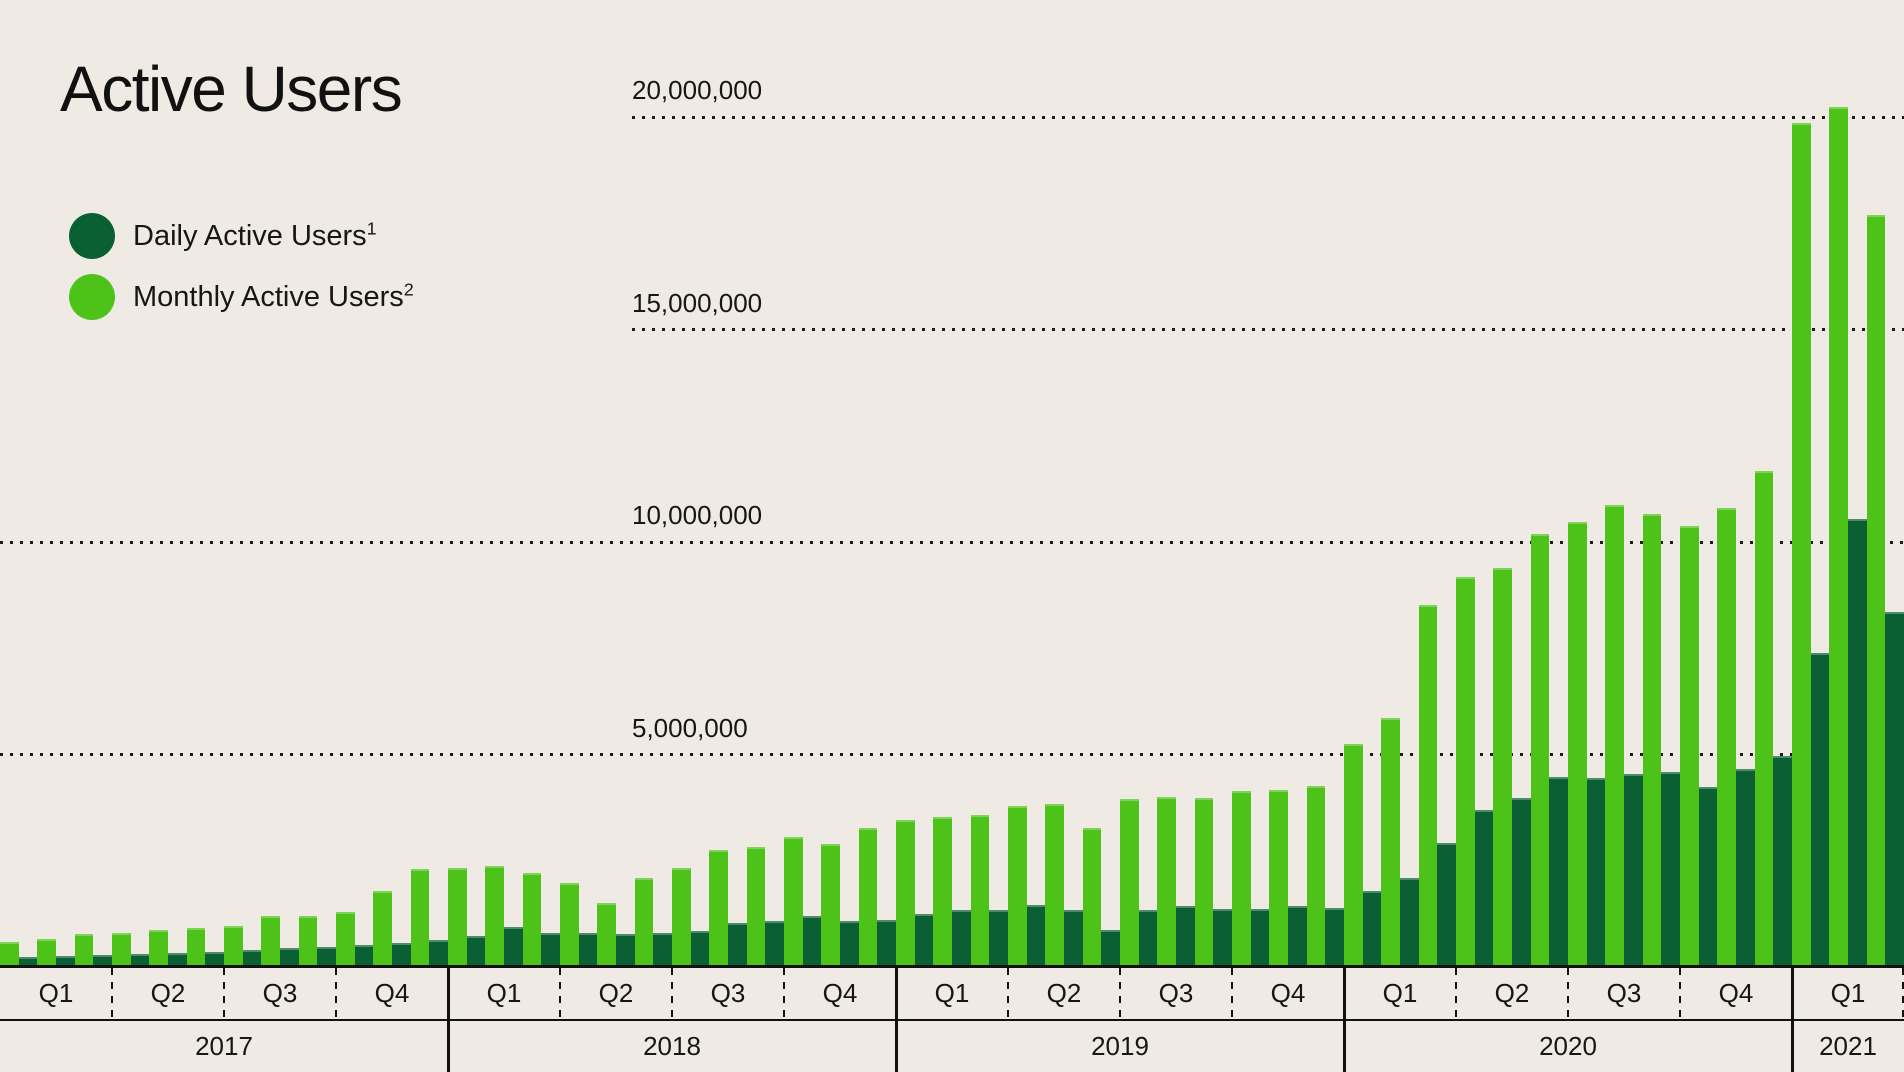 The image size is (1904, 1072). Describe the element at coordinates (697, 90) in the screenshot. I see `y-tick-label: 20,000,000` at that location.